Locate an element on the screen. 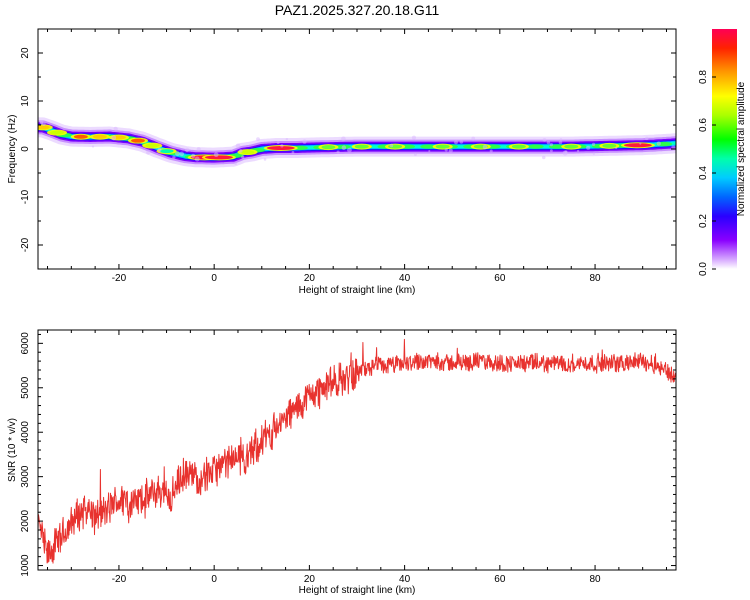  snr-y-label: SNR (10 * v/v) is located at coordinates (12, 450).